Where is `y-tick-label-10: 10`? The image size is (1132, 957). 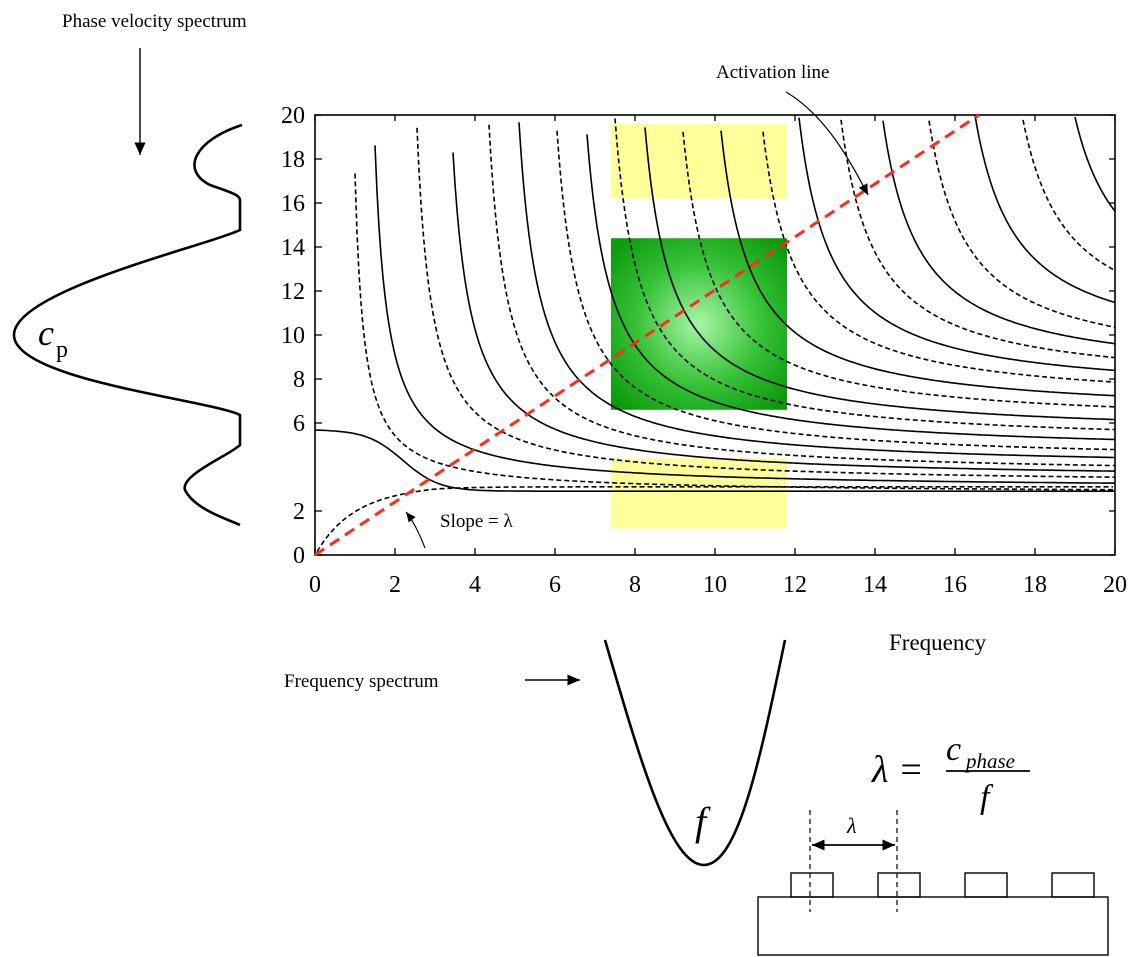 y-tick-label-10: 10 is located at coordinates (293, 336).